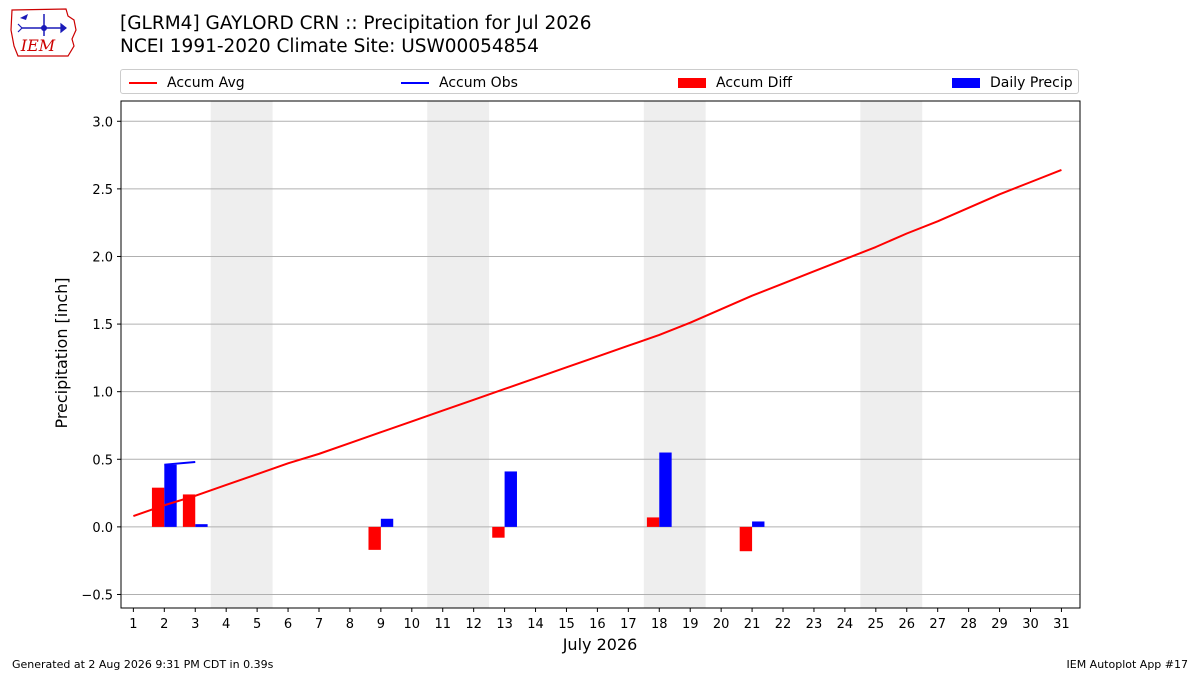 The width and height of the screenshot is (1200, 675). I want to click on x-tick-label: 8, so click(350, 624).